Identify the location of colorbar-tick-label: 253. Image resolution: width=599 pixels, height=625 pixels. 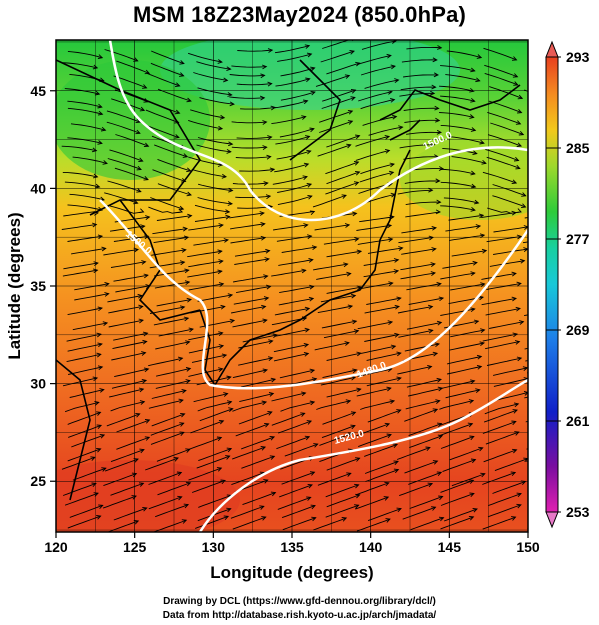
(578, 512).